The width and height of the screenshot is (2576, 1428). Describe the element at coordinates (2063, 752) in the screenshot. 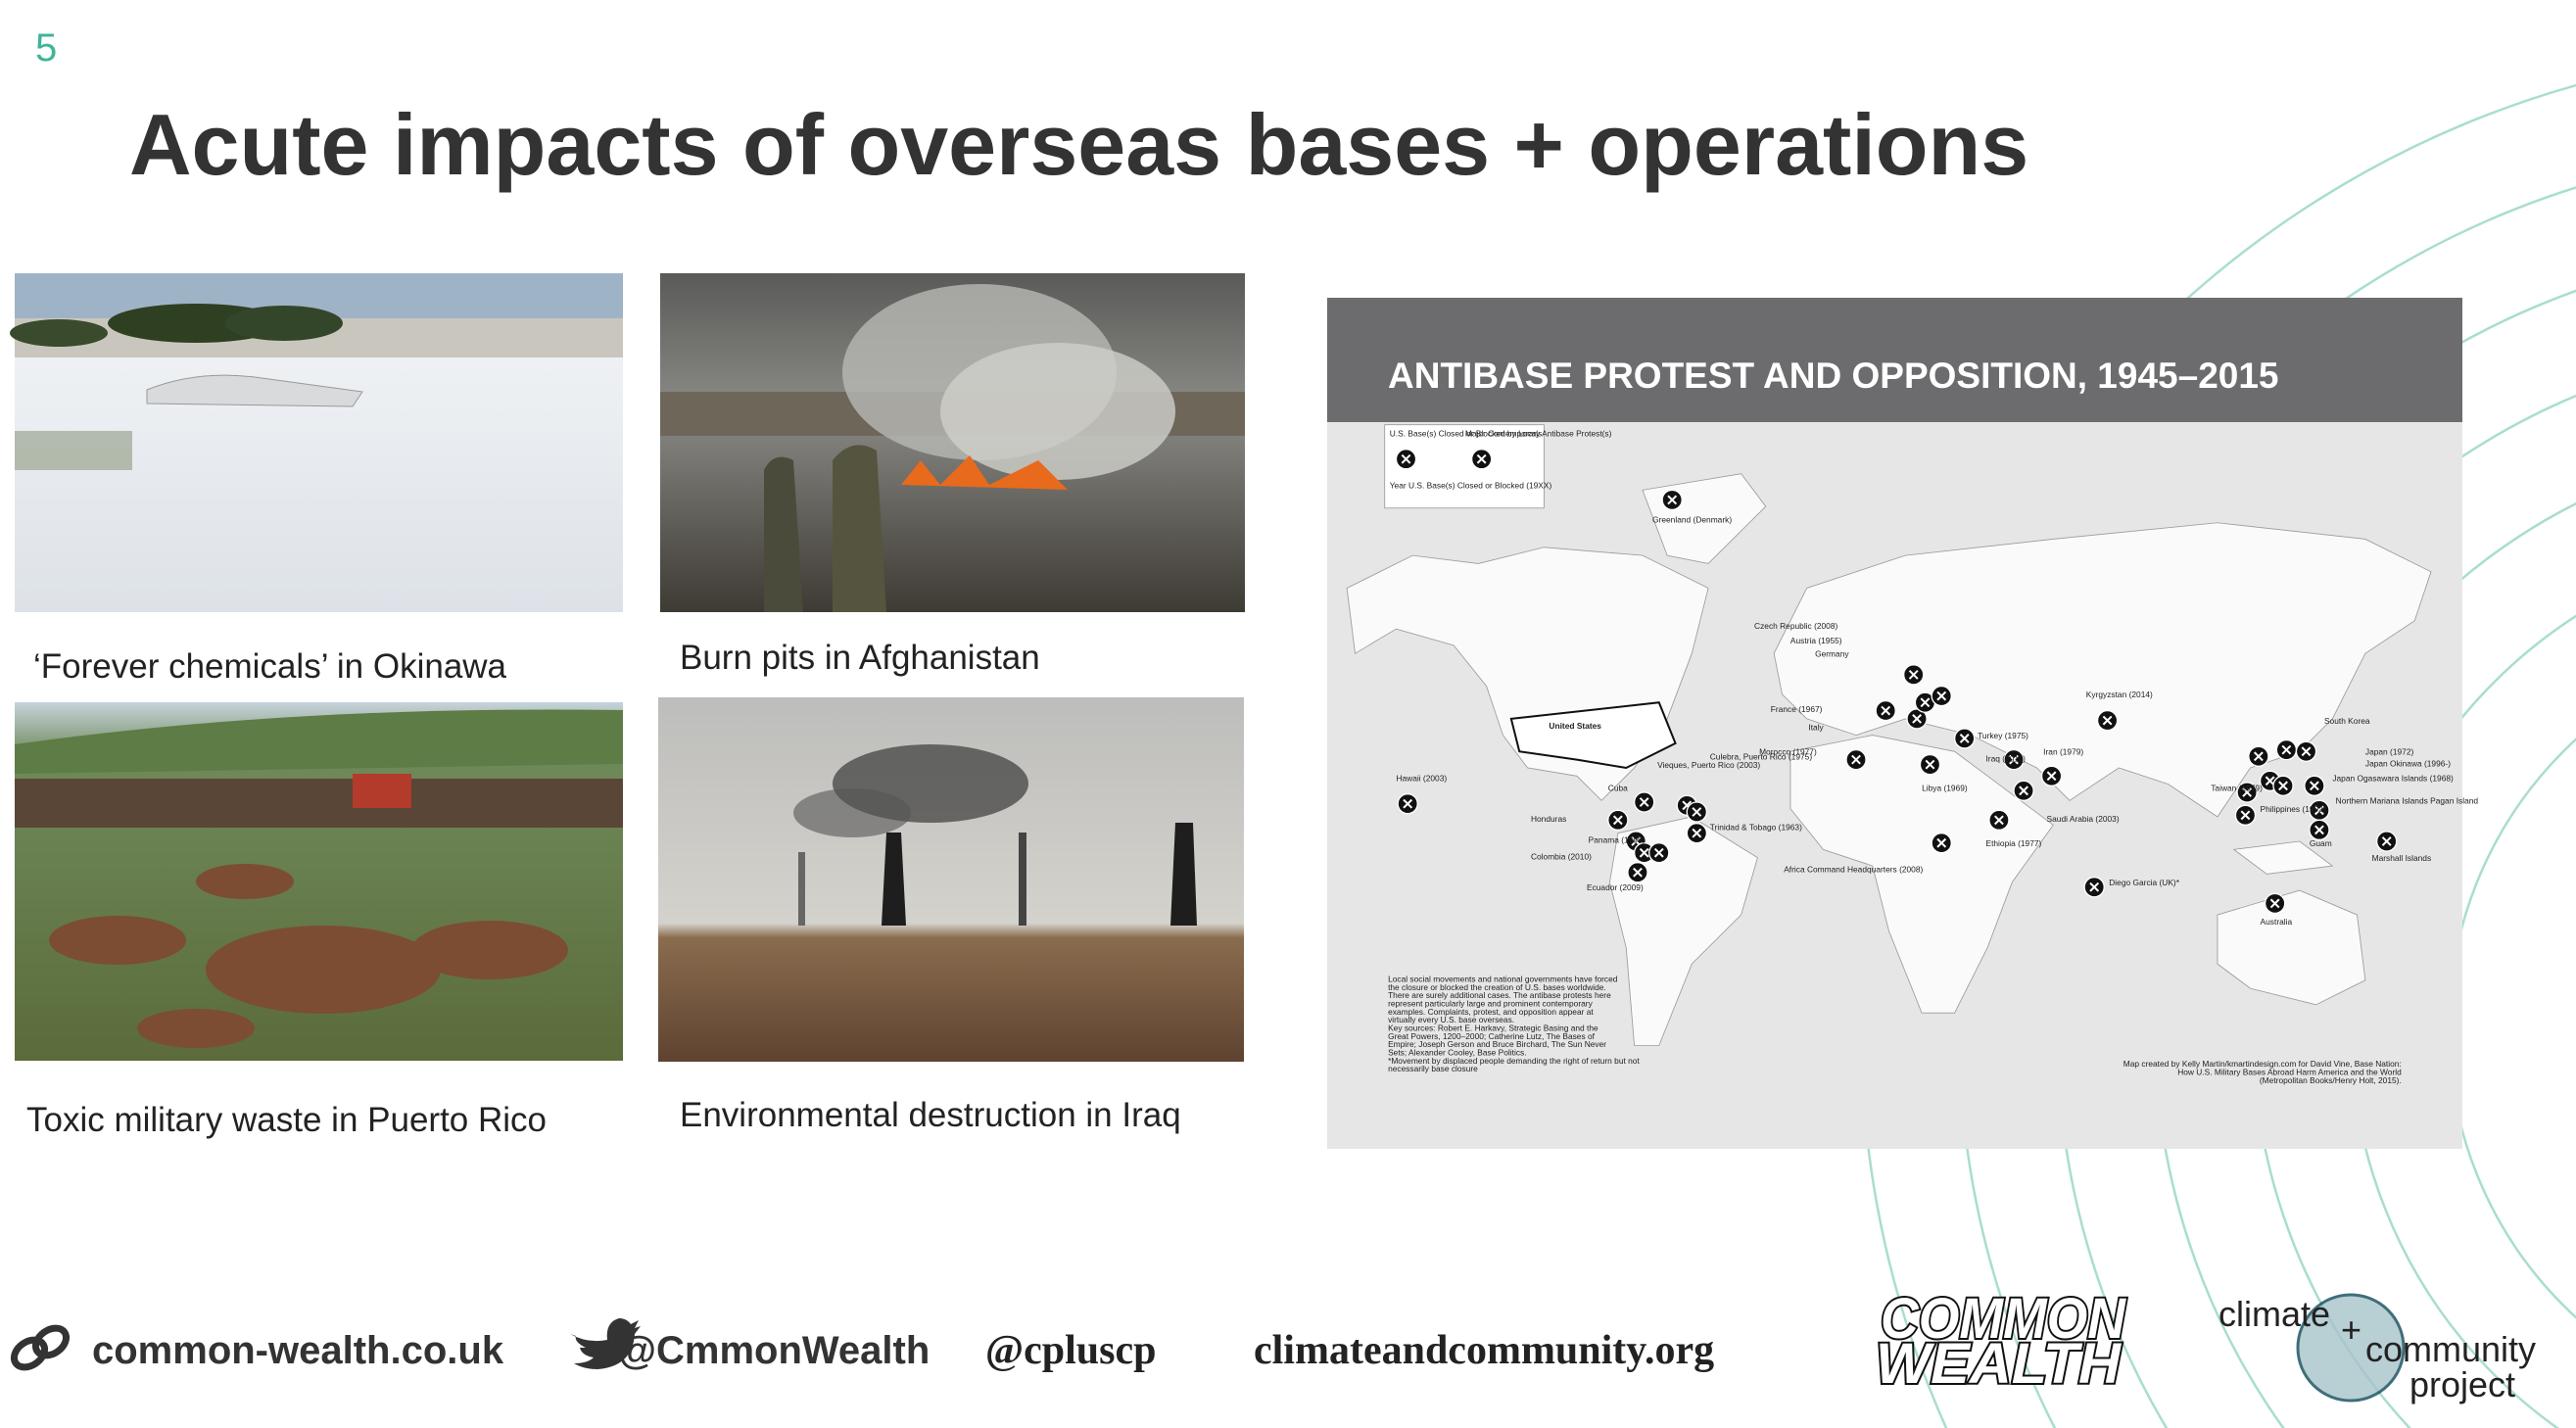

I see `map-label: Iran (1979)` at that location.